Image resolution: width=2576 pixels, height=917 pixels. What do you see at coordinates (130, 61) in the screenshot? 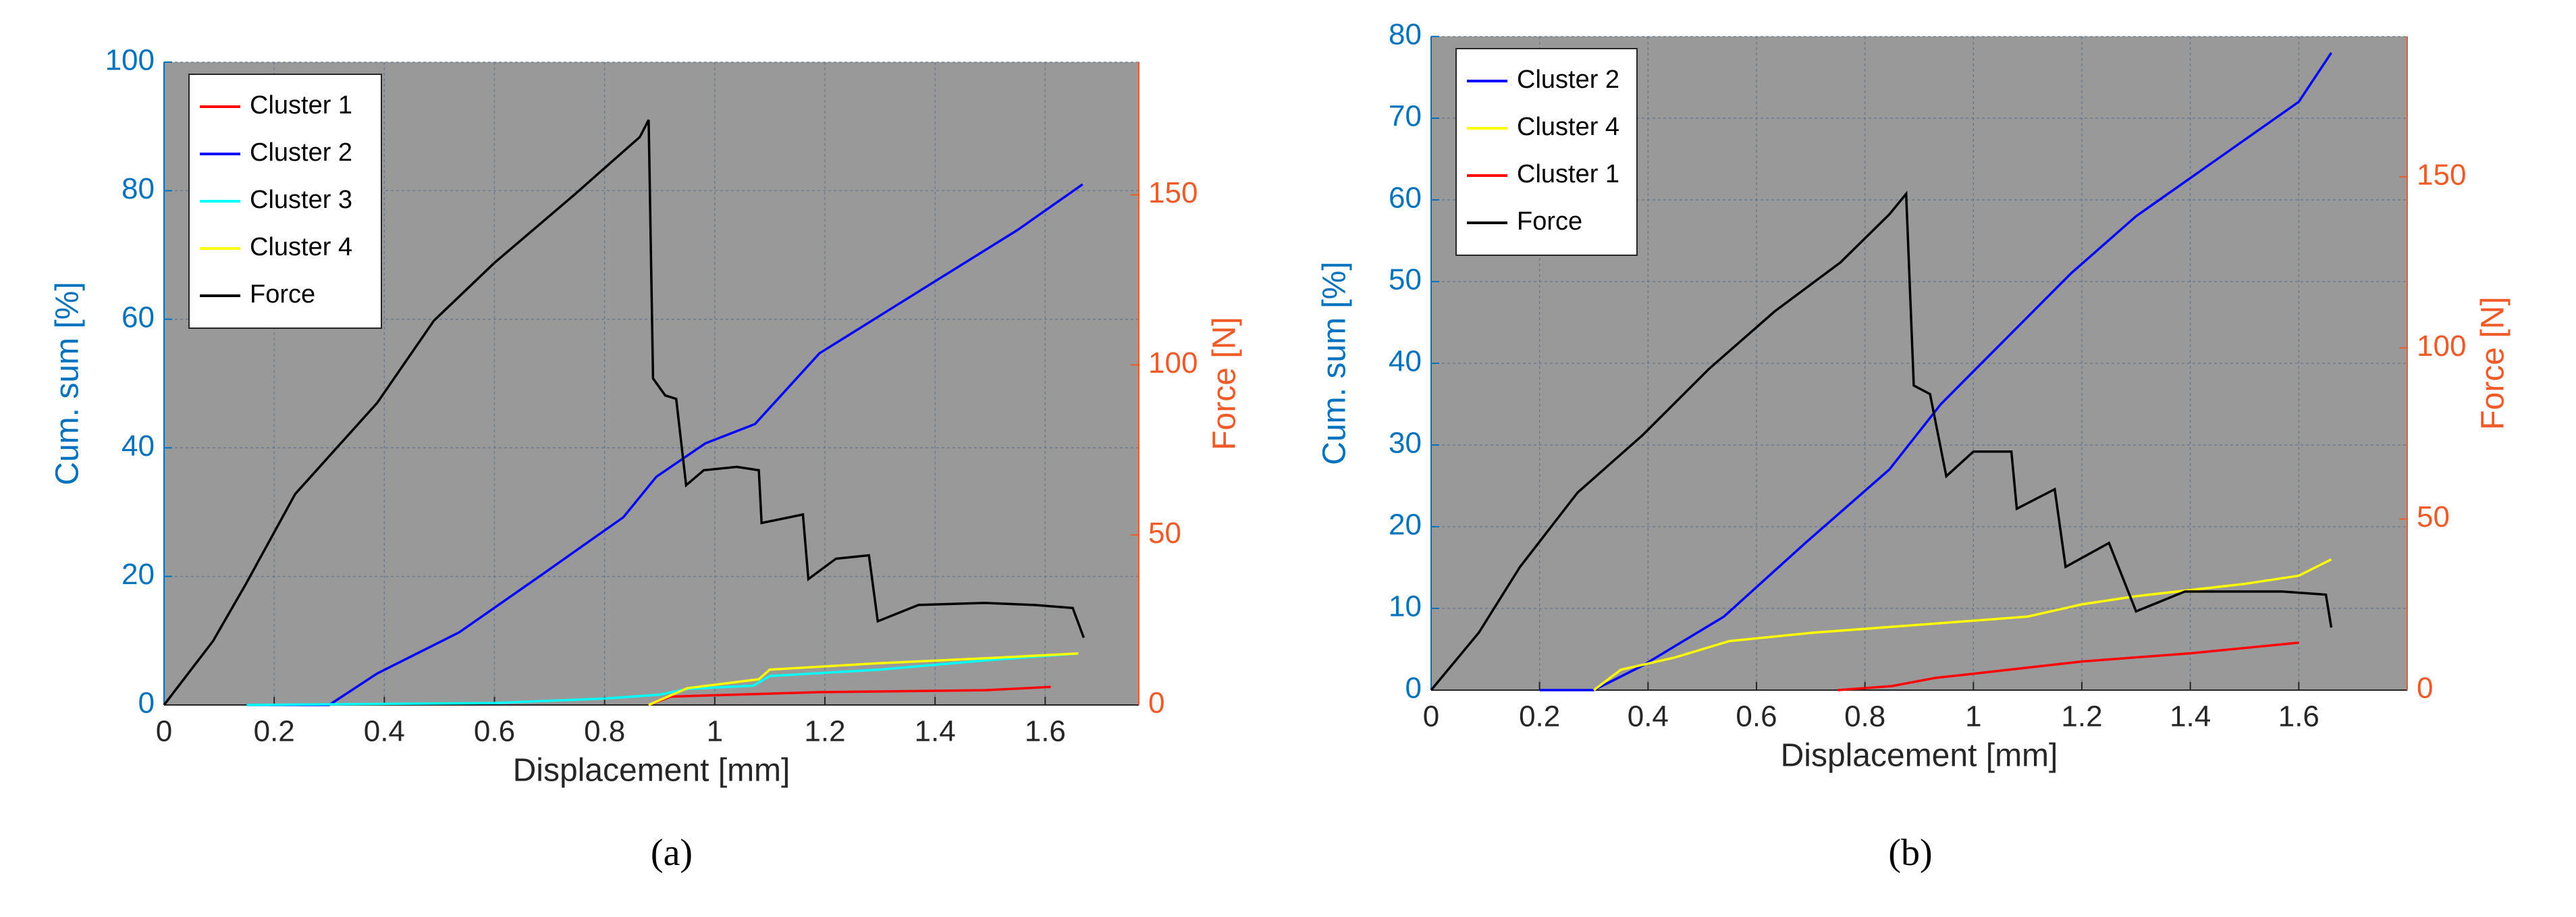
I see `y-tick-label: 100` at bounding box center [130, 61].